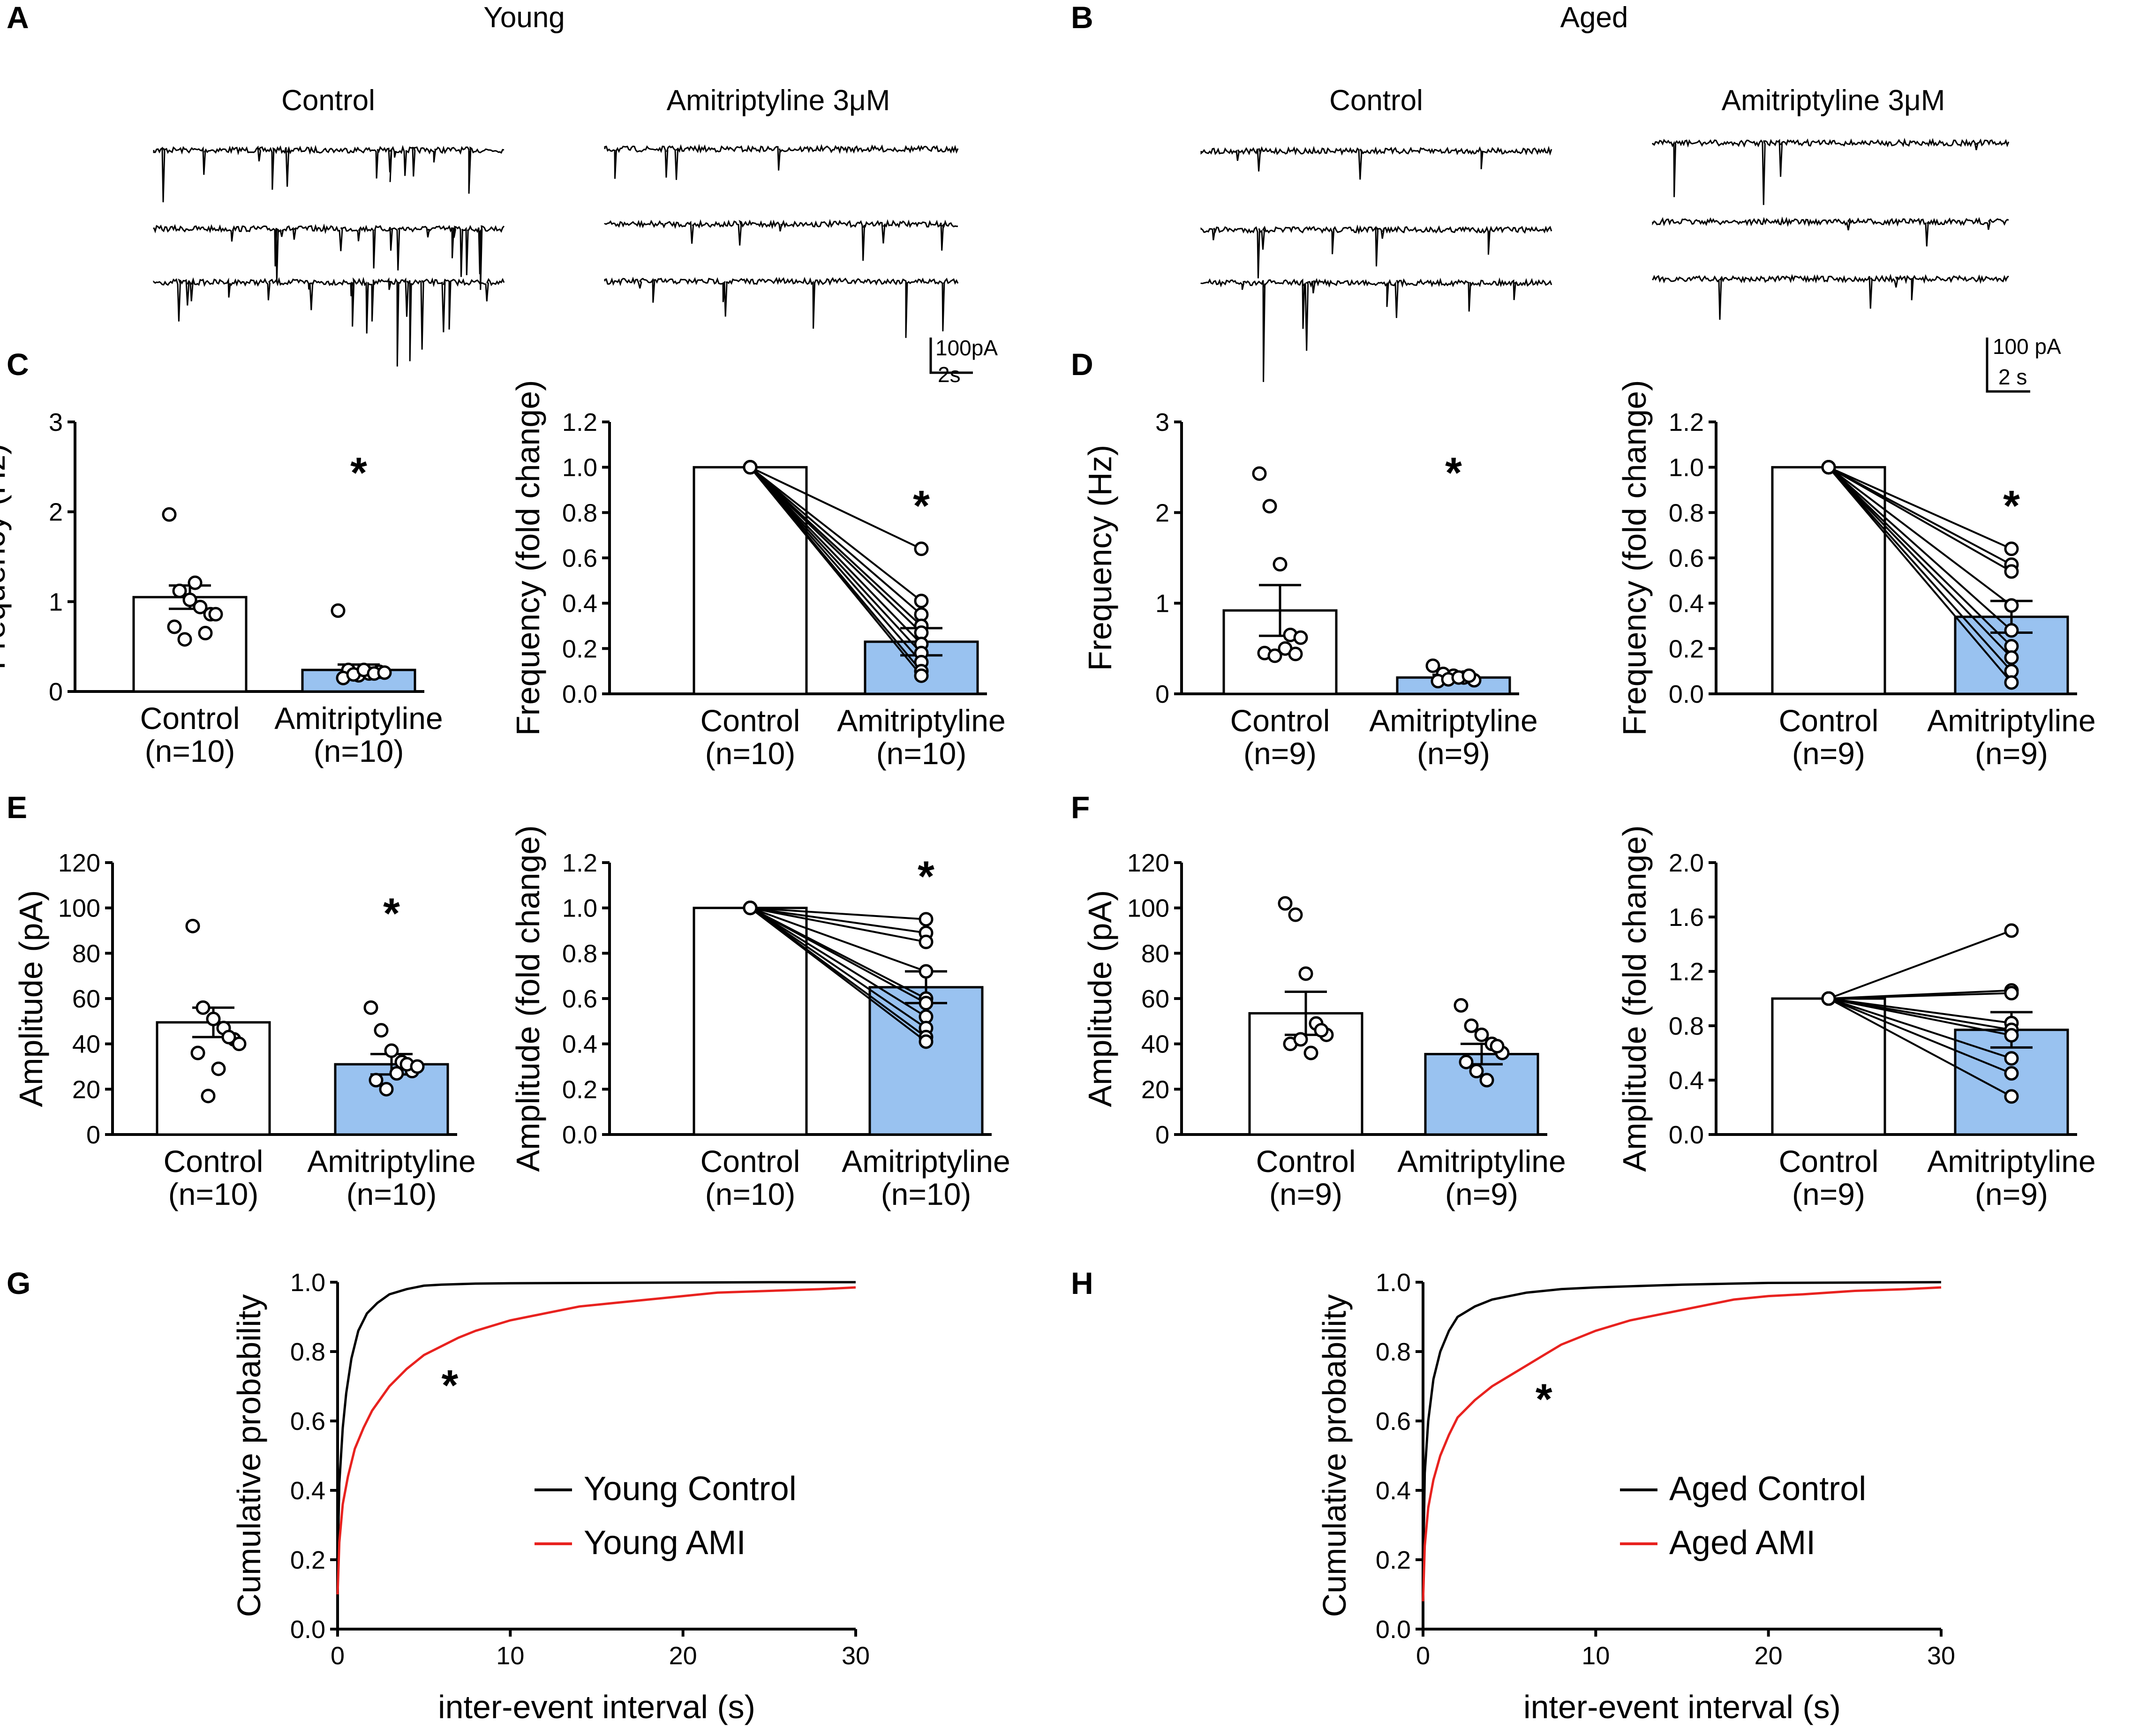 This screenshot has width=2139, height=1736. I want to click on y-tick-label: 3, so click(1162, 422).